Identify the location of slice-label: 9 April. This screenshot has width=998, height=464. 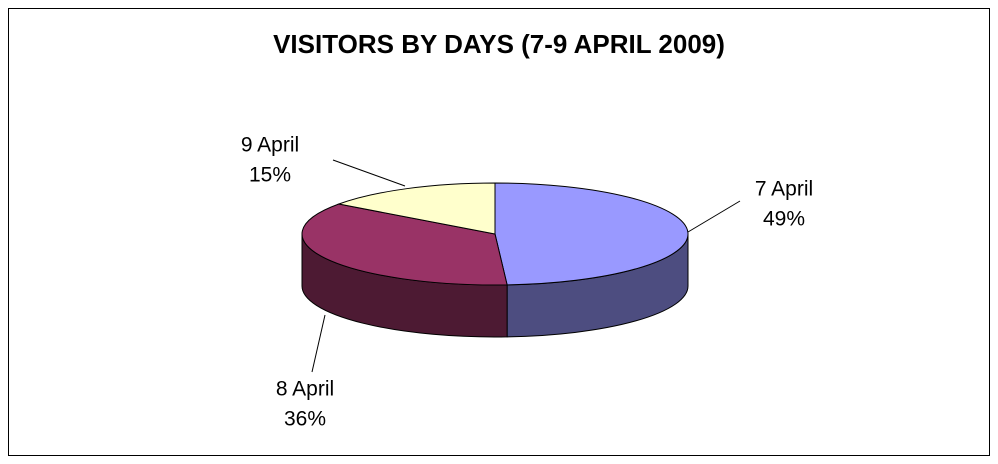
(270, 145).